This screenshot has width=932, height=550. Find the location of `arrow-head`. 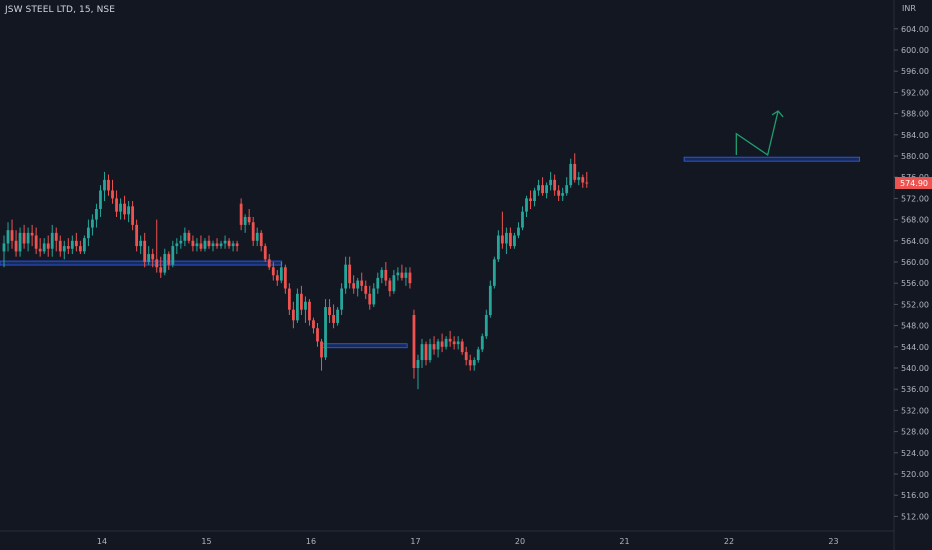

arrow-head is located at coordinates (777, 114).